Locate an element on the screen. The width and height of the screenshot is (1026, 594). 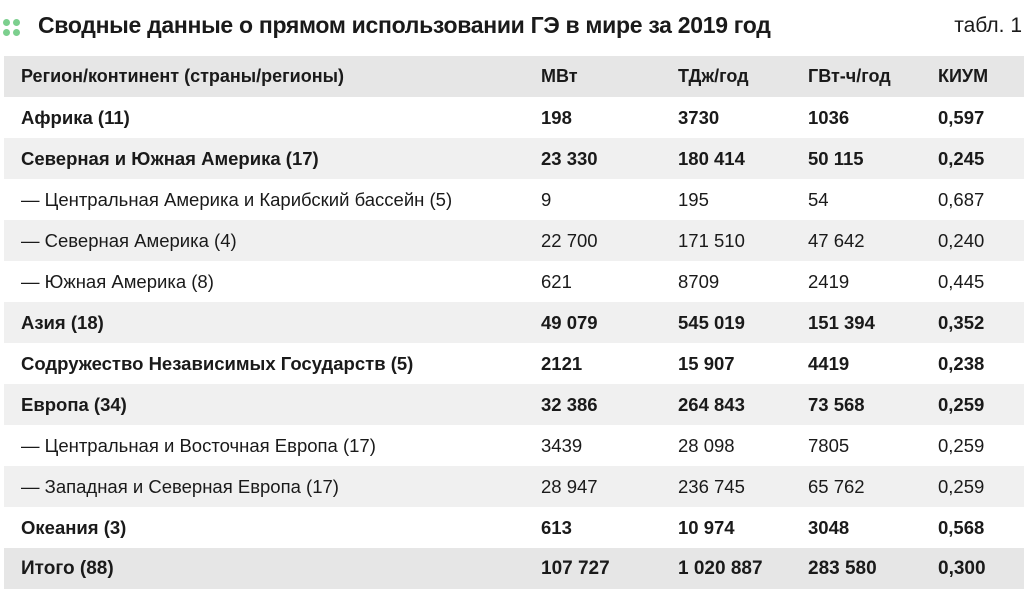
table-cell: Африка (11) is located at coordinates (264, 117).